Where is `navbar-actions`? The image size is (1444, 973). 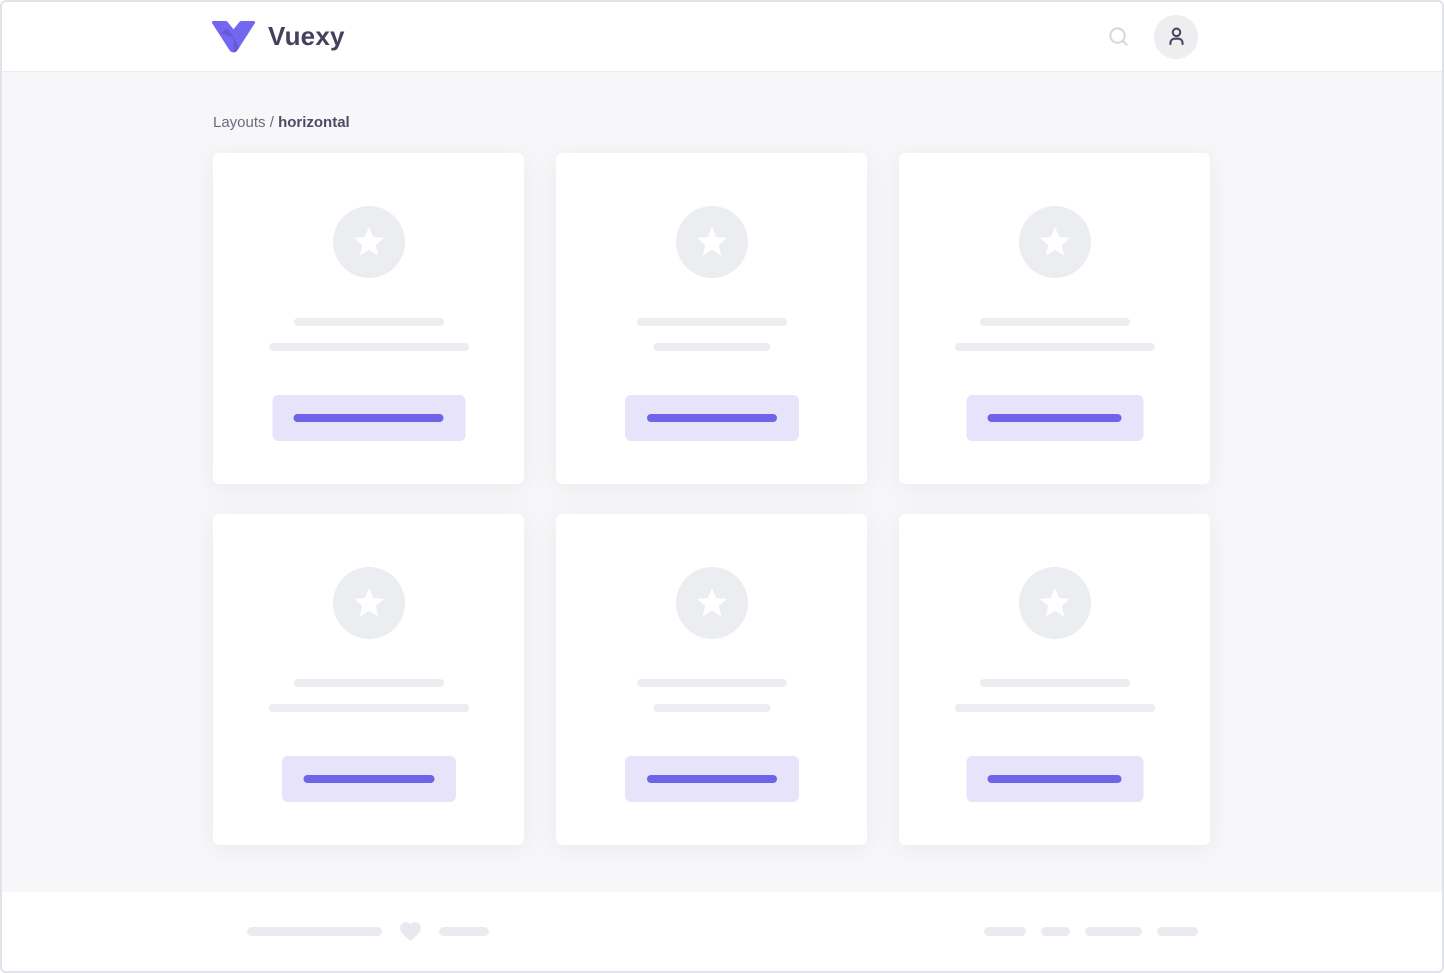 navbar-actions is located at coordinates (1152, 36).